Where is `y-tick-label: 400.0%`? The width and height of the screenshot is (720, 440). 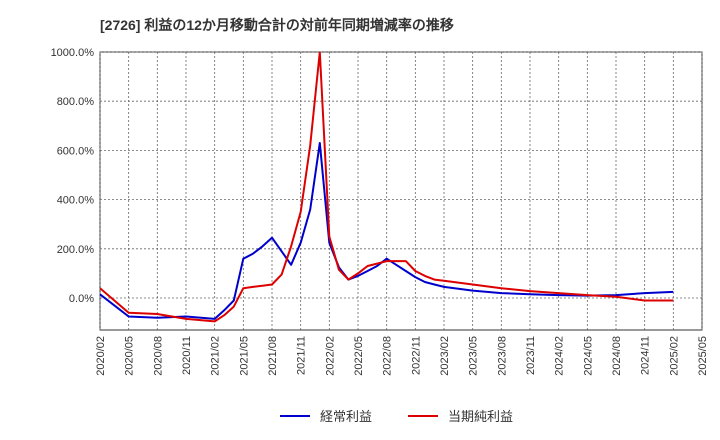 y-tick-label: 400.0% is located at coordinates (76, 201).